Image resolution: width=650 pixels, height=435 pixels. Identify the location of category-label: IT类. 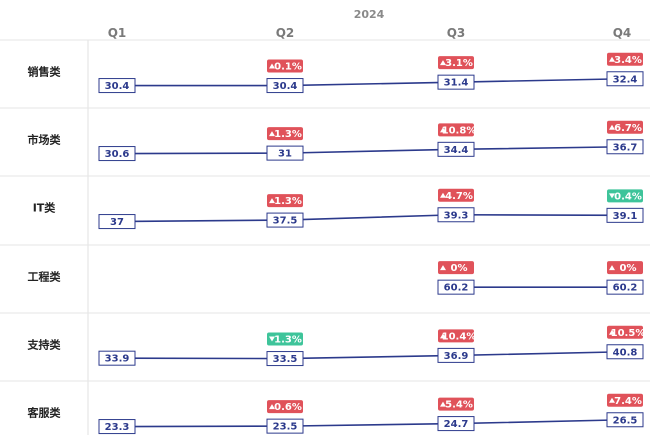
(45, 207).